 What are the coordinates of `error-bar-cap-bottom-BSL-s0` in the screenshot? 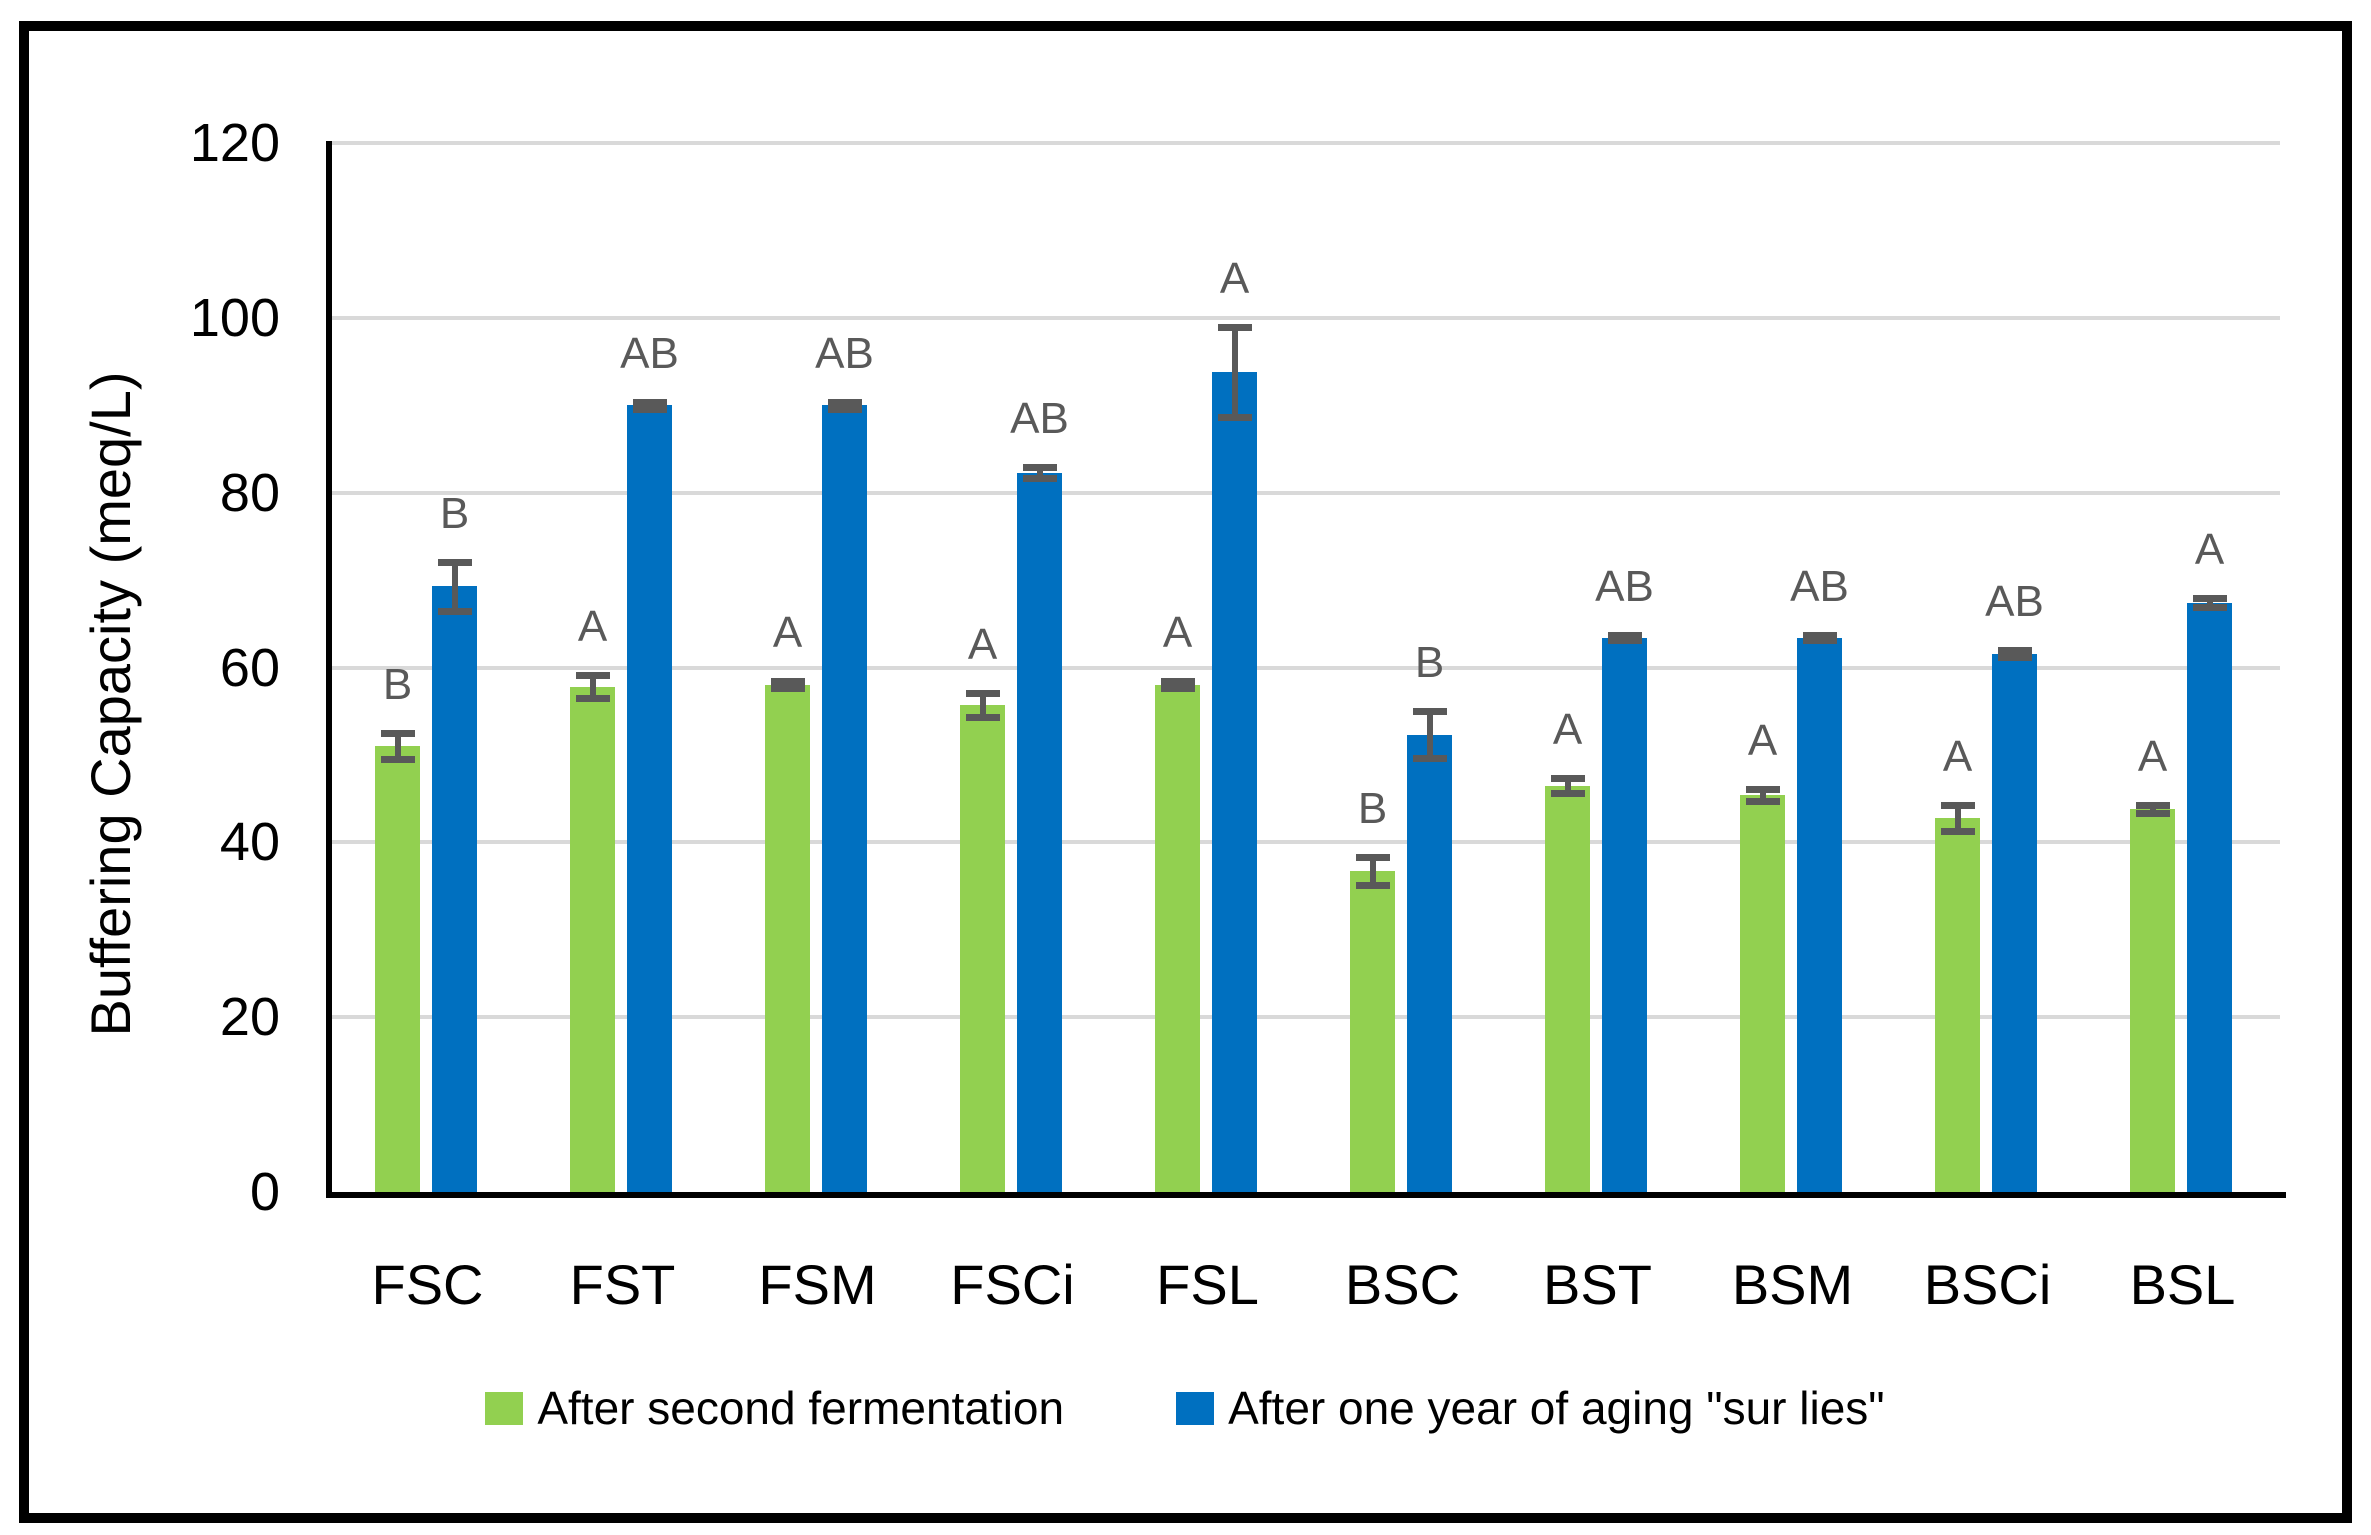 It's located at (2152, 814).